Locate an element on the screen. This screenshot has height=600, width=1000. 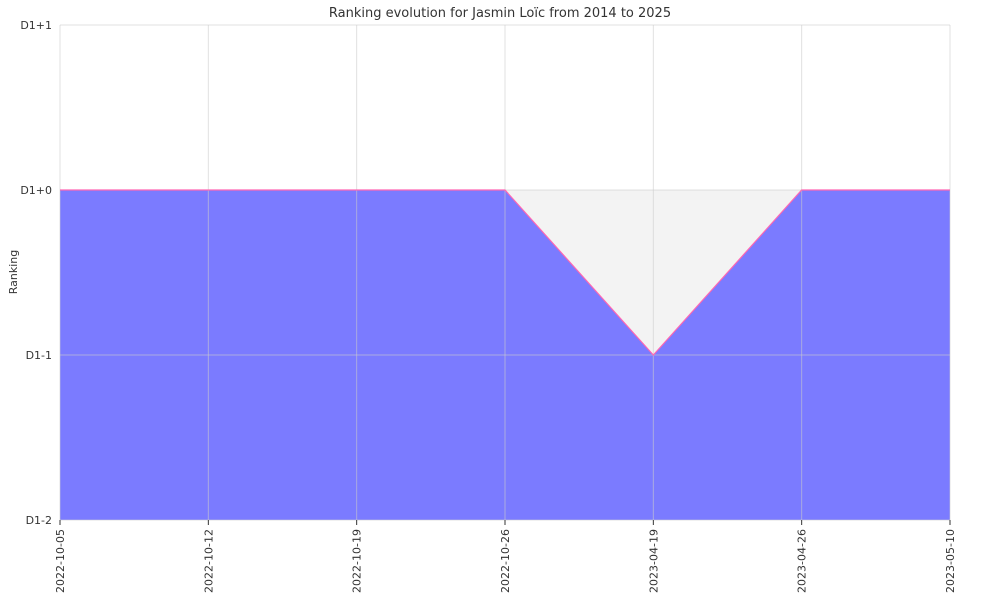
x-tick-label: 2023-05-10 is located at coordinates (950, 561).